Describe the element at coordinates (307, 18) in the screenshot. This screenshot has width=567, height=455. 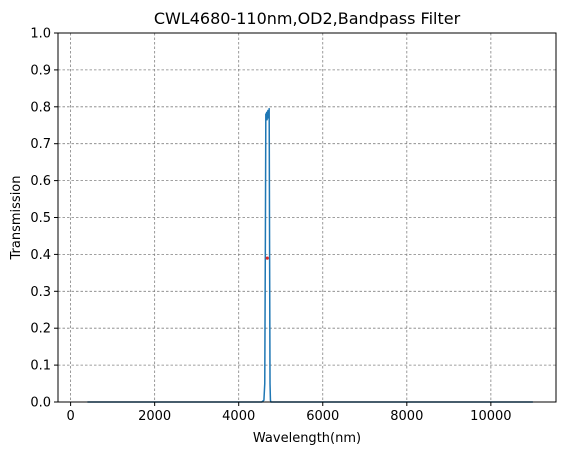
I see `chart-title: CWL4680-110nm,OD2,Bandpass Filter` at that location.